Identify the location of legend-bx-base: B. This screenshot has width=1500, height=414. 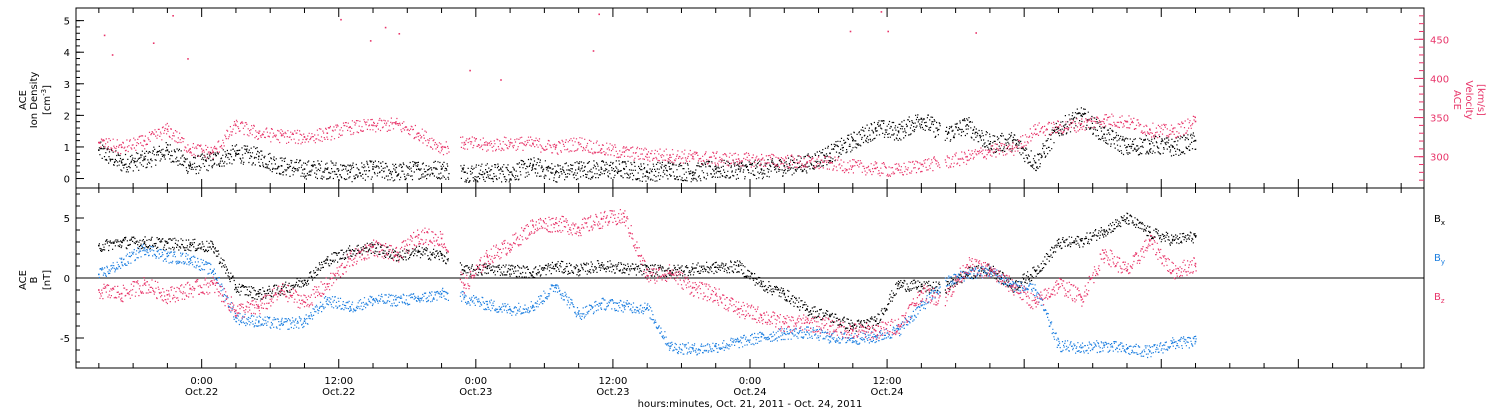
(1437, 219).